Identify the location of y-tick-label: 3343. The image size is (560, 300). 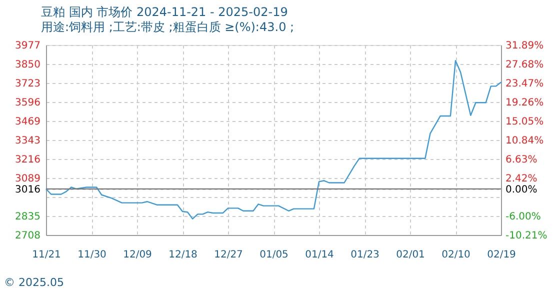
(27, 140).